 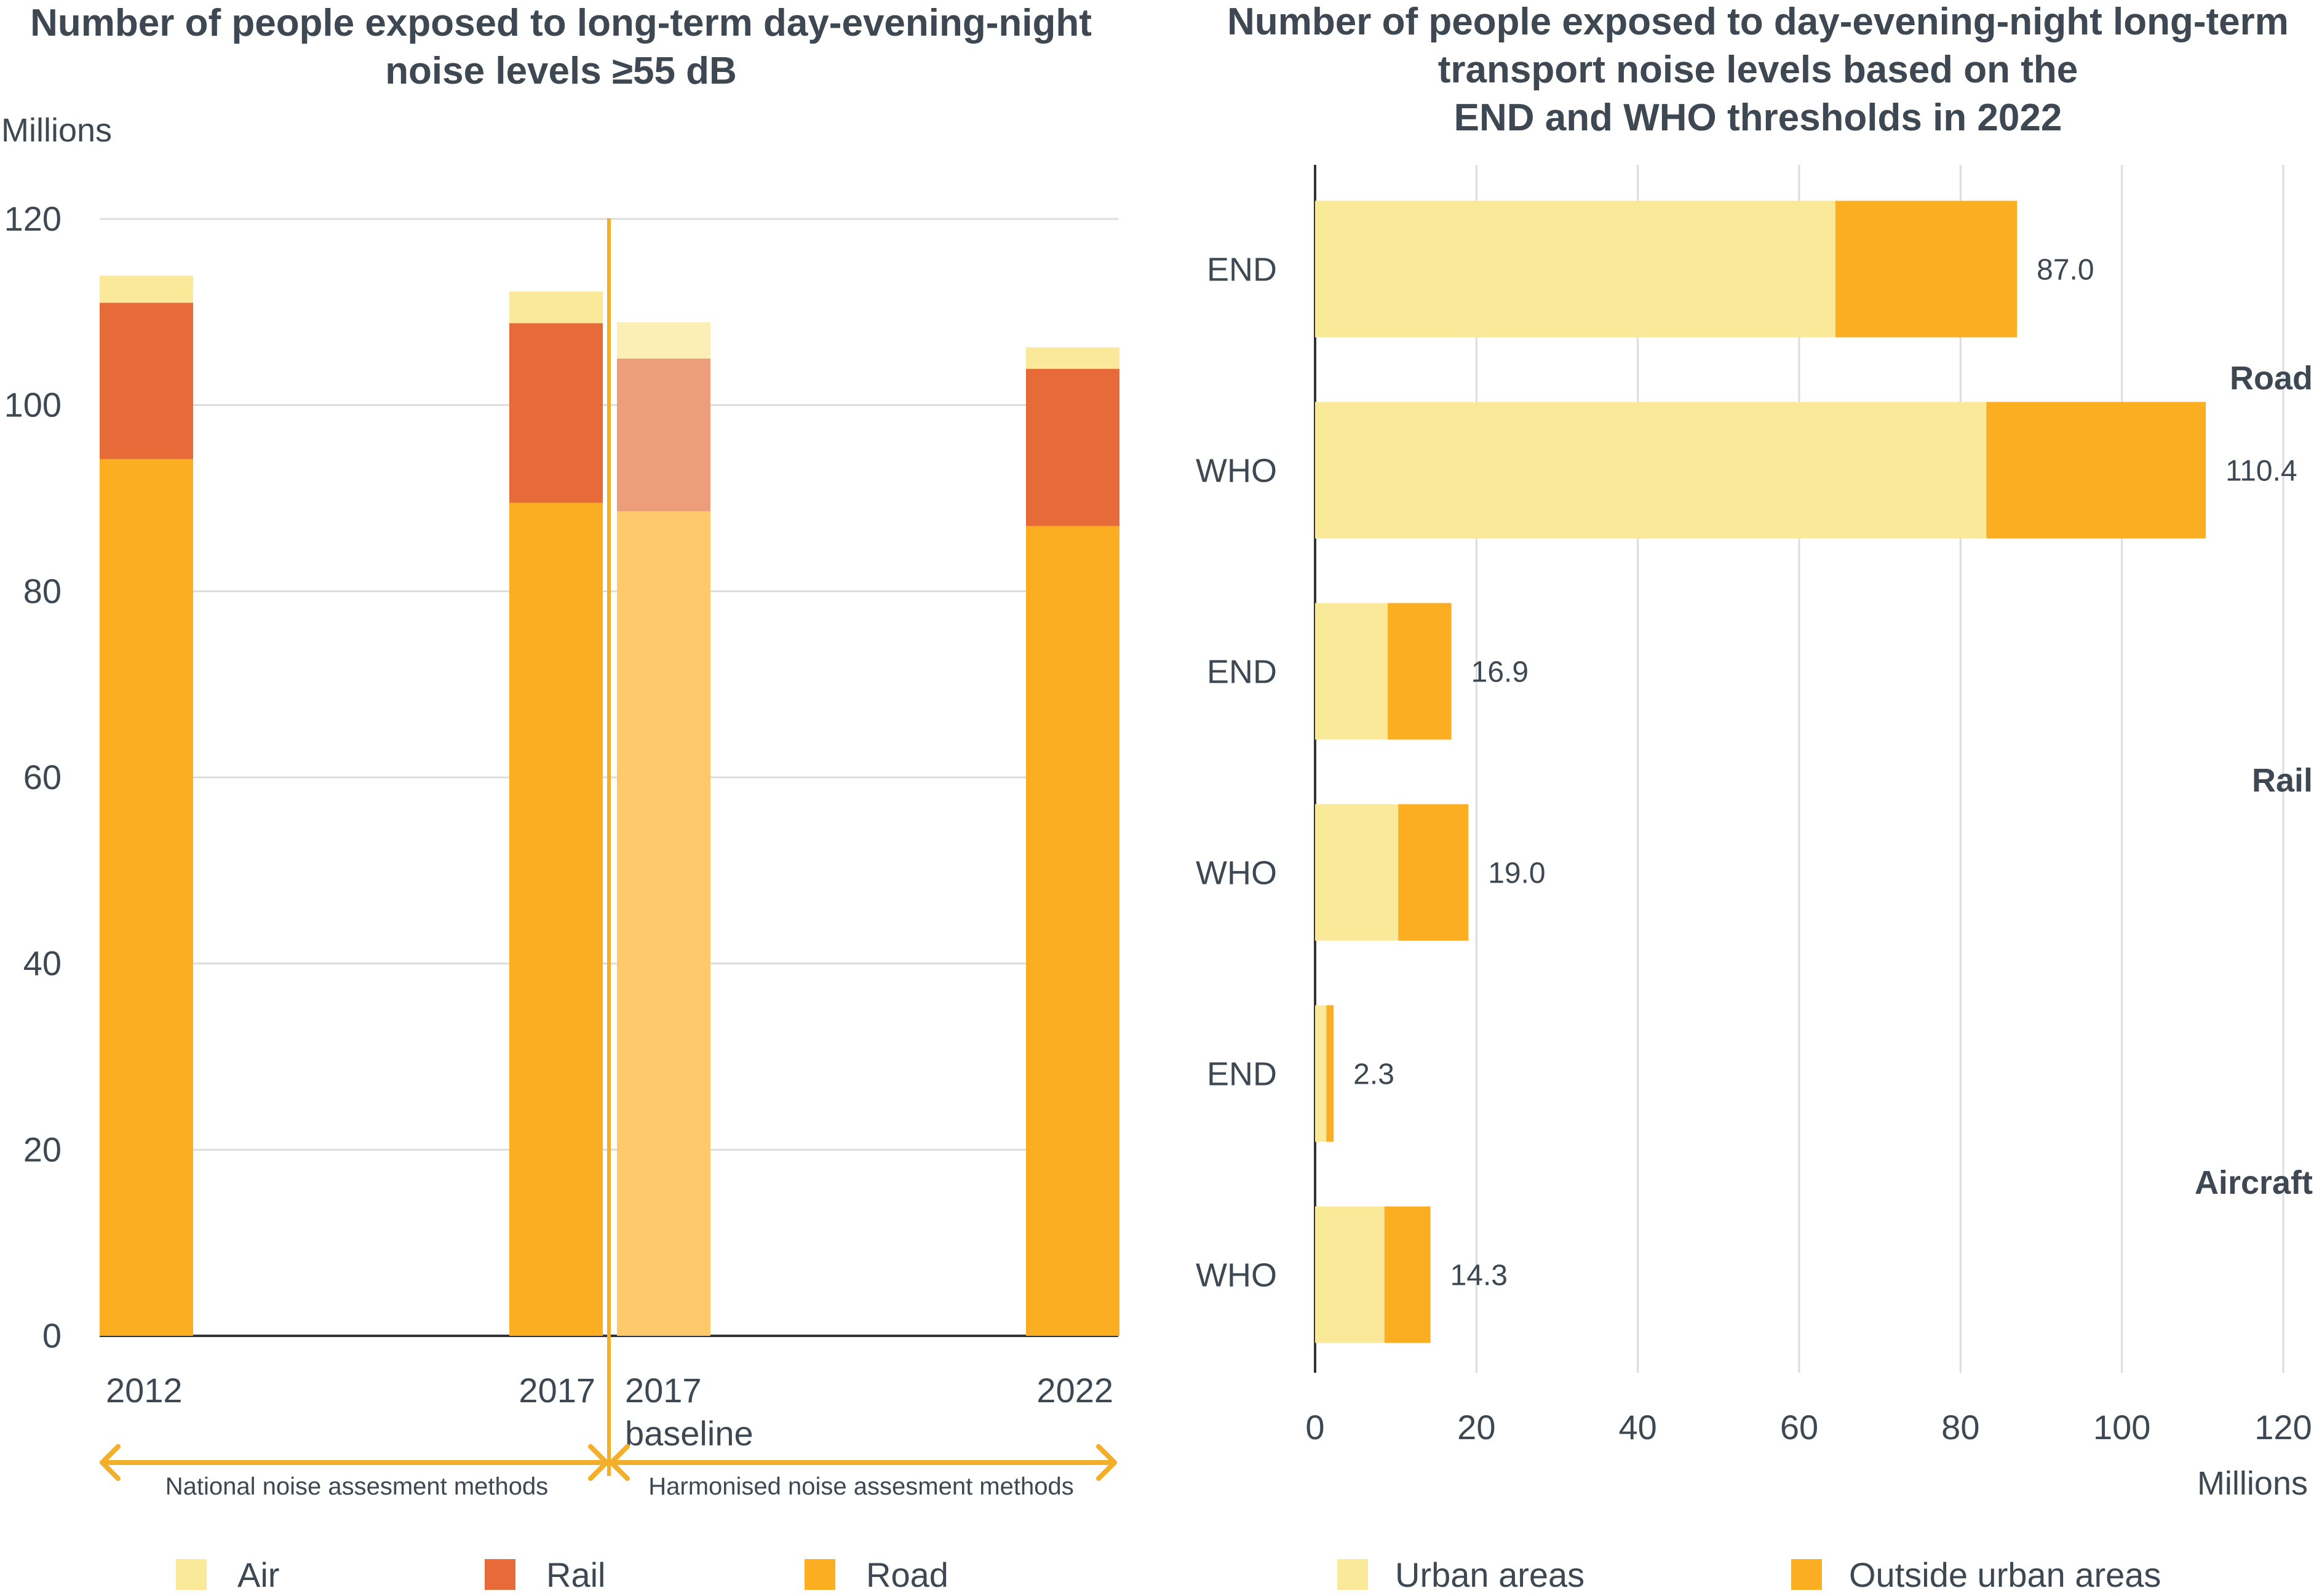 I want to click on legend-swatch-road, so click(x=820, y=1575).